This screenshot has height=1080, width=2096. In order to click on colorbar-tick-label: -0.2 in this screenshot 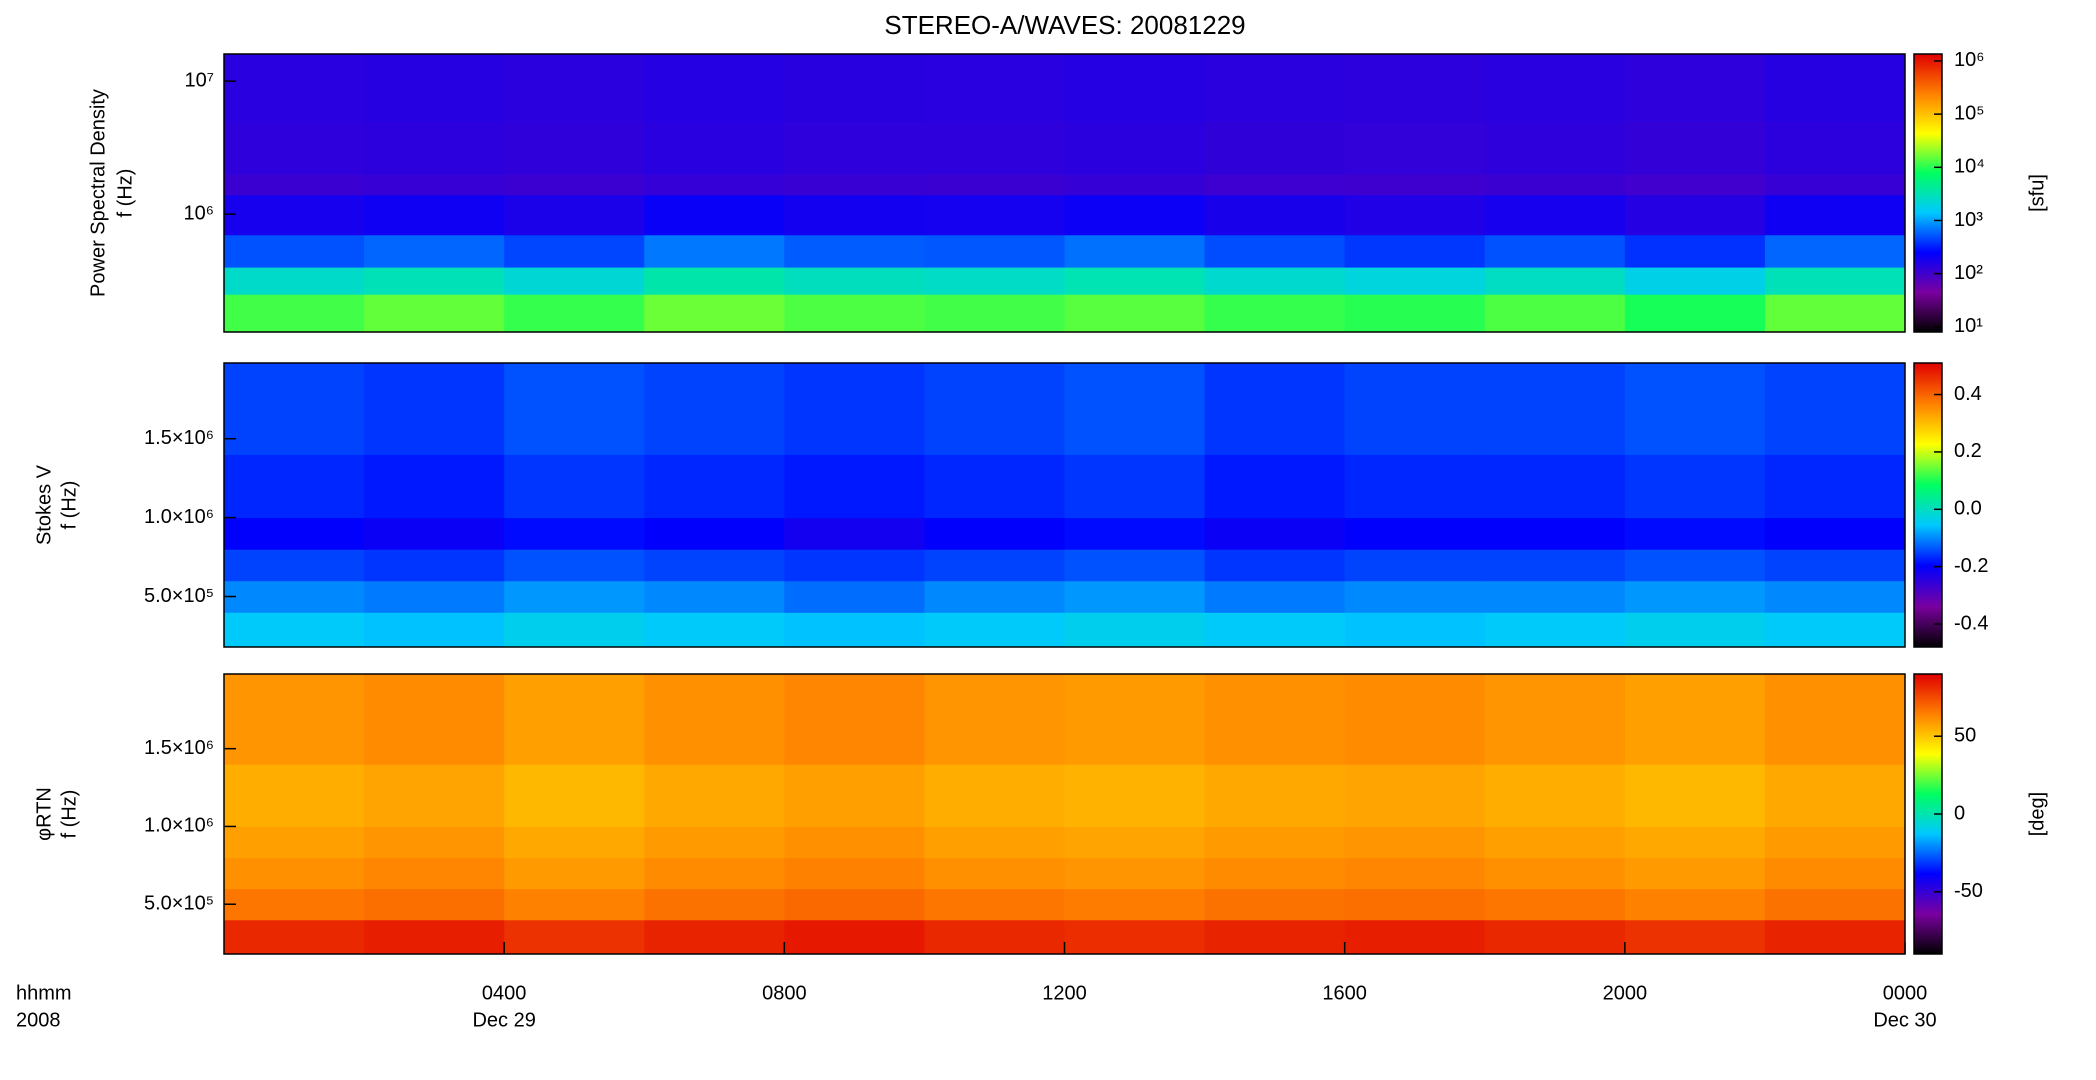, I will do `click(1971, 566)`.